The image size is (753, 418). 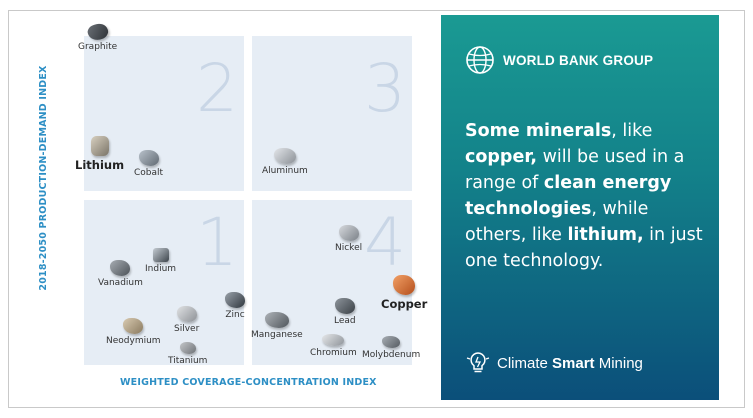 I want to click on mineral-lithium: Lithium, so click(x=99, y=154).